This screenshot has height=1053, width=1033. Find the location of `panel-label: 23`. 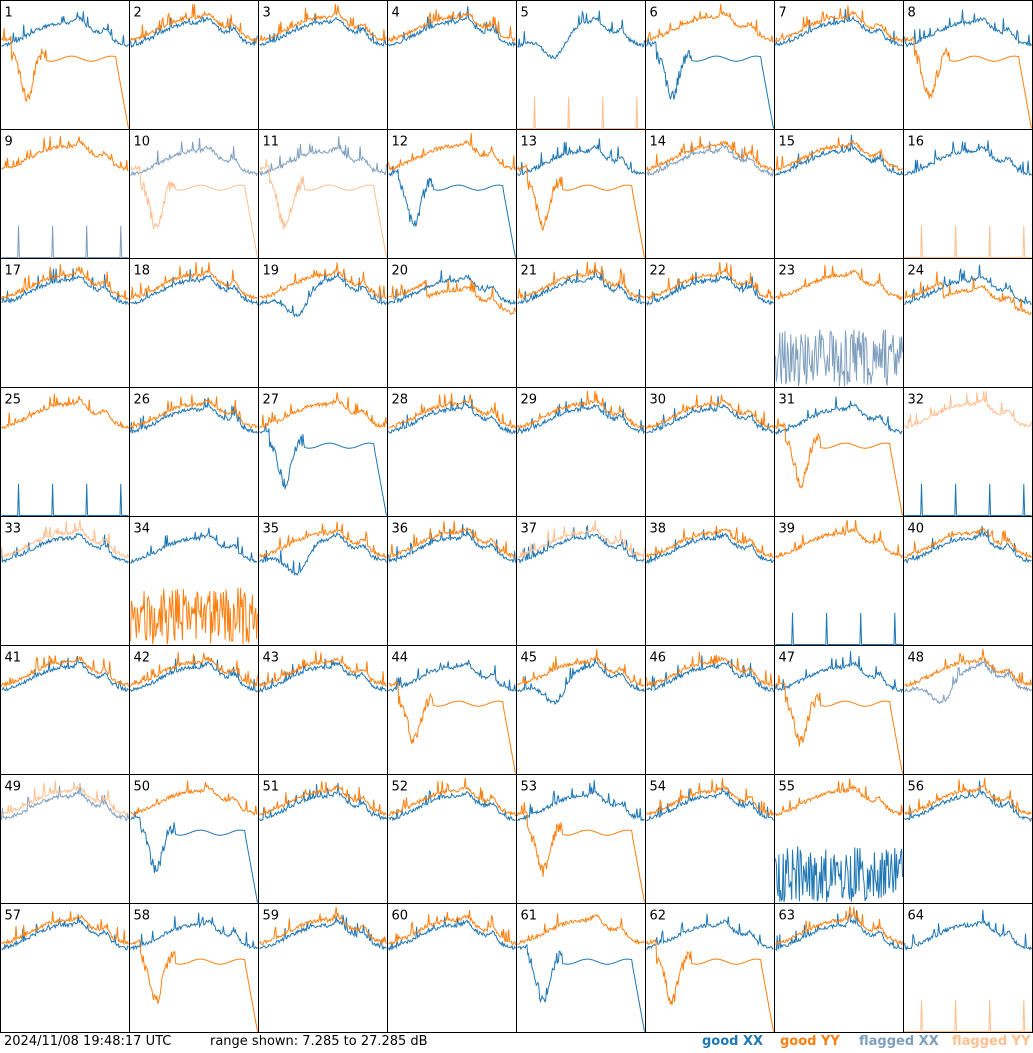

panel-label: 23 is located at coordinates (787, 271).